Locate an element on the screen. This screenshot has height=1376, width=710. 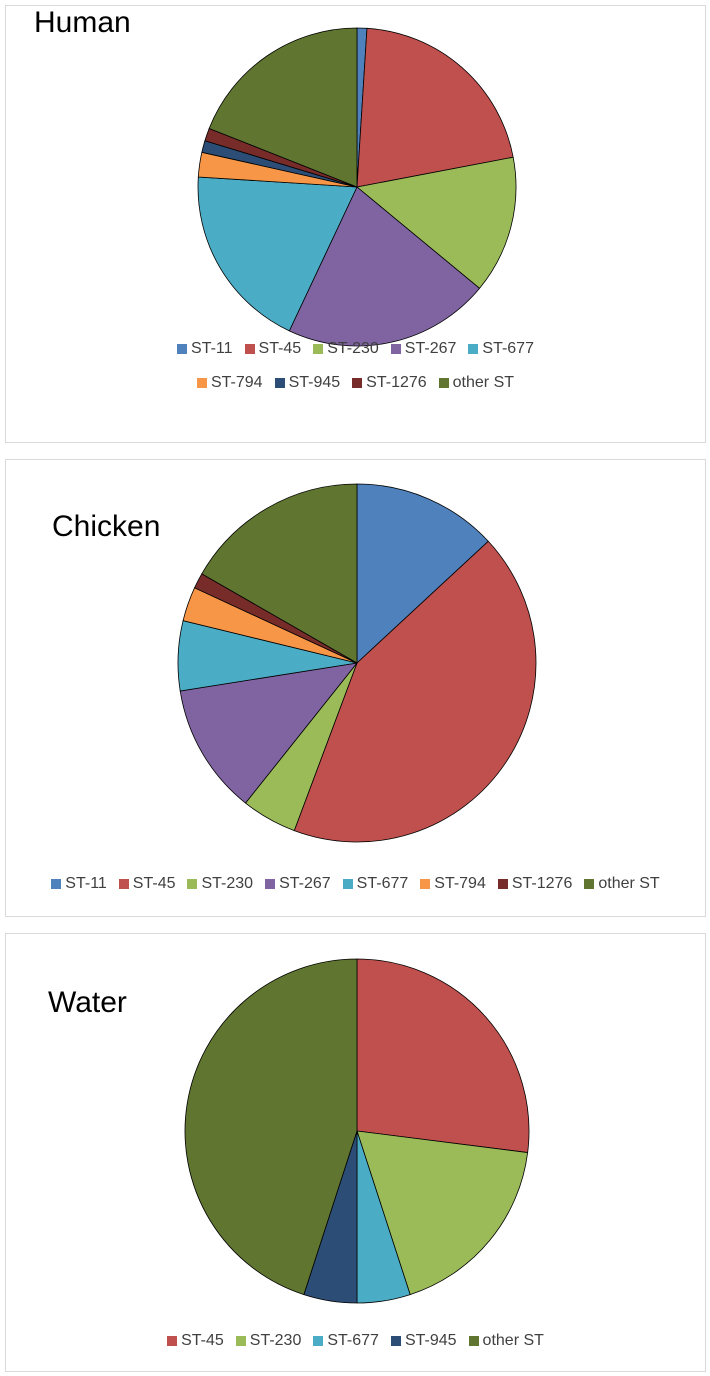
legend: ST-45 ST-230 ST-677 ST-945 other ST is located at coordinates (355, 1341).